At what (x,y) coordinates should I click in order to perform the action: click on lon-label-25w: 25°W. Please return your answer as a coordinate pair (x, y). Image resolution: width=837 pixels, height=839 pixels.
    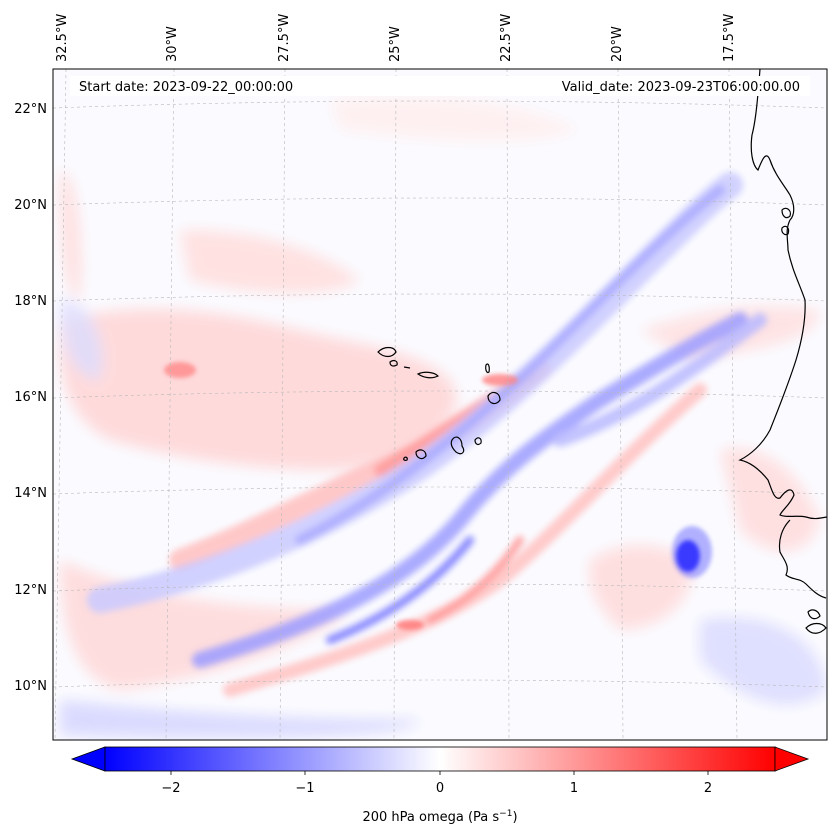
    Looking at the image, I should click on (395, 44).